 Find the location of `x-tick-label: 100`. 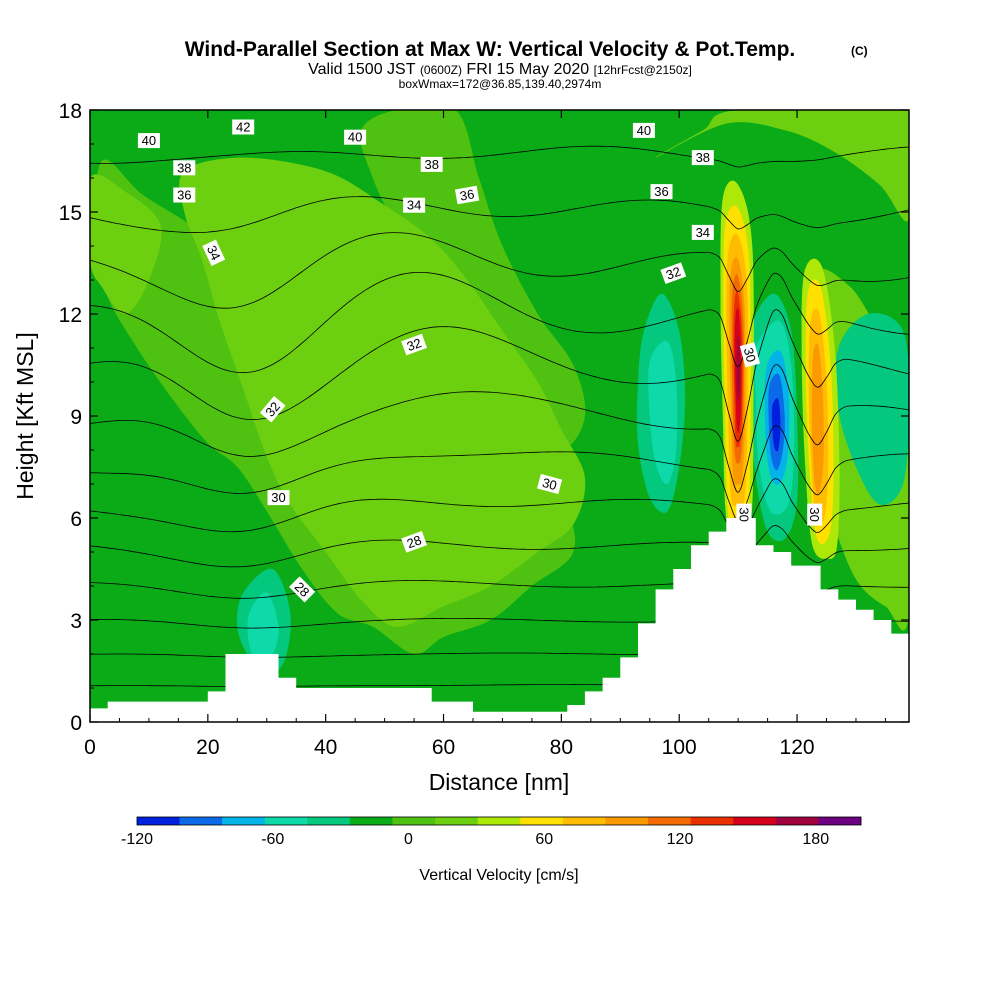

x-tick-label: 100 is located at coordinates (679, 747).